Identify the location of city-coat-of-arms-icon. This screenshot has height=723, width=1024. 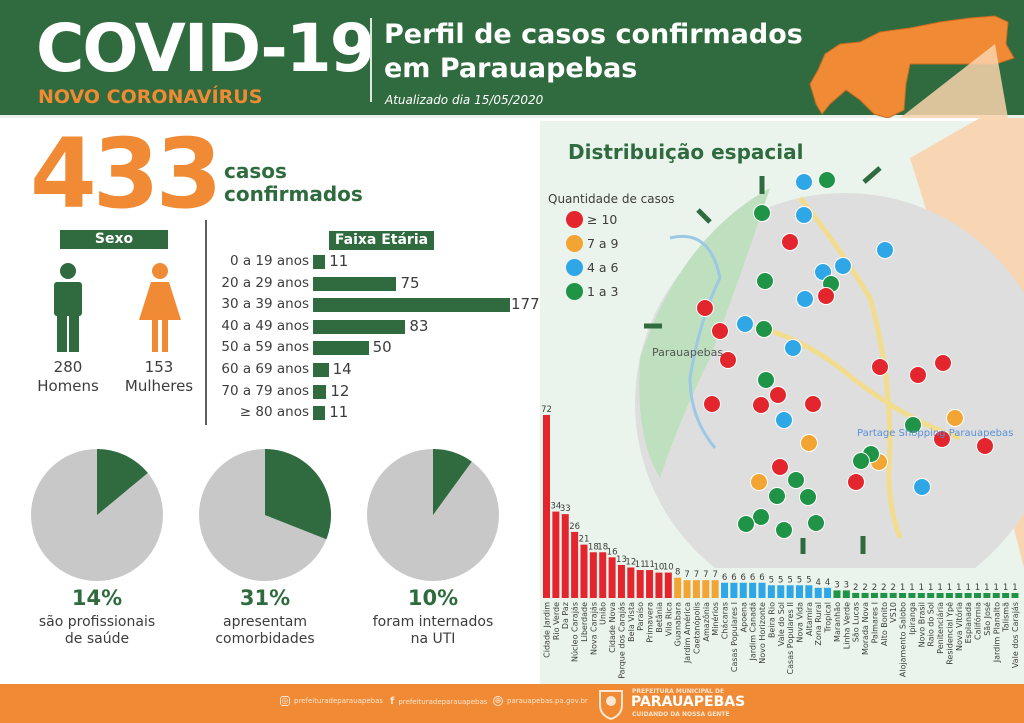
(611, 705).